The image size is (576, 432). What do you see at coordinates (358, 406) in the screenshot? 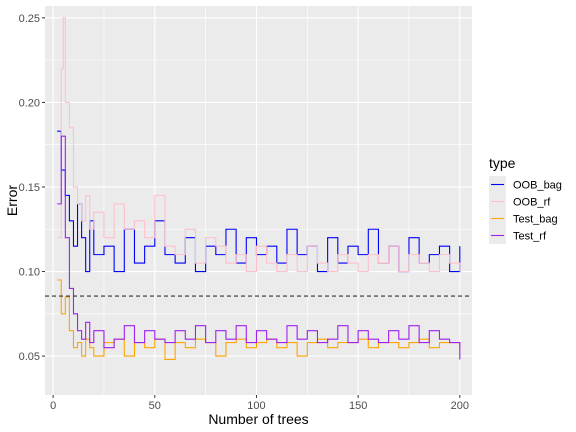
I see `x-tick-label: 150` at bounding box center [358, 406].